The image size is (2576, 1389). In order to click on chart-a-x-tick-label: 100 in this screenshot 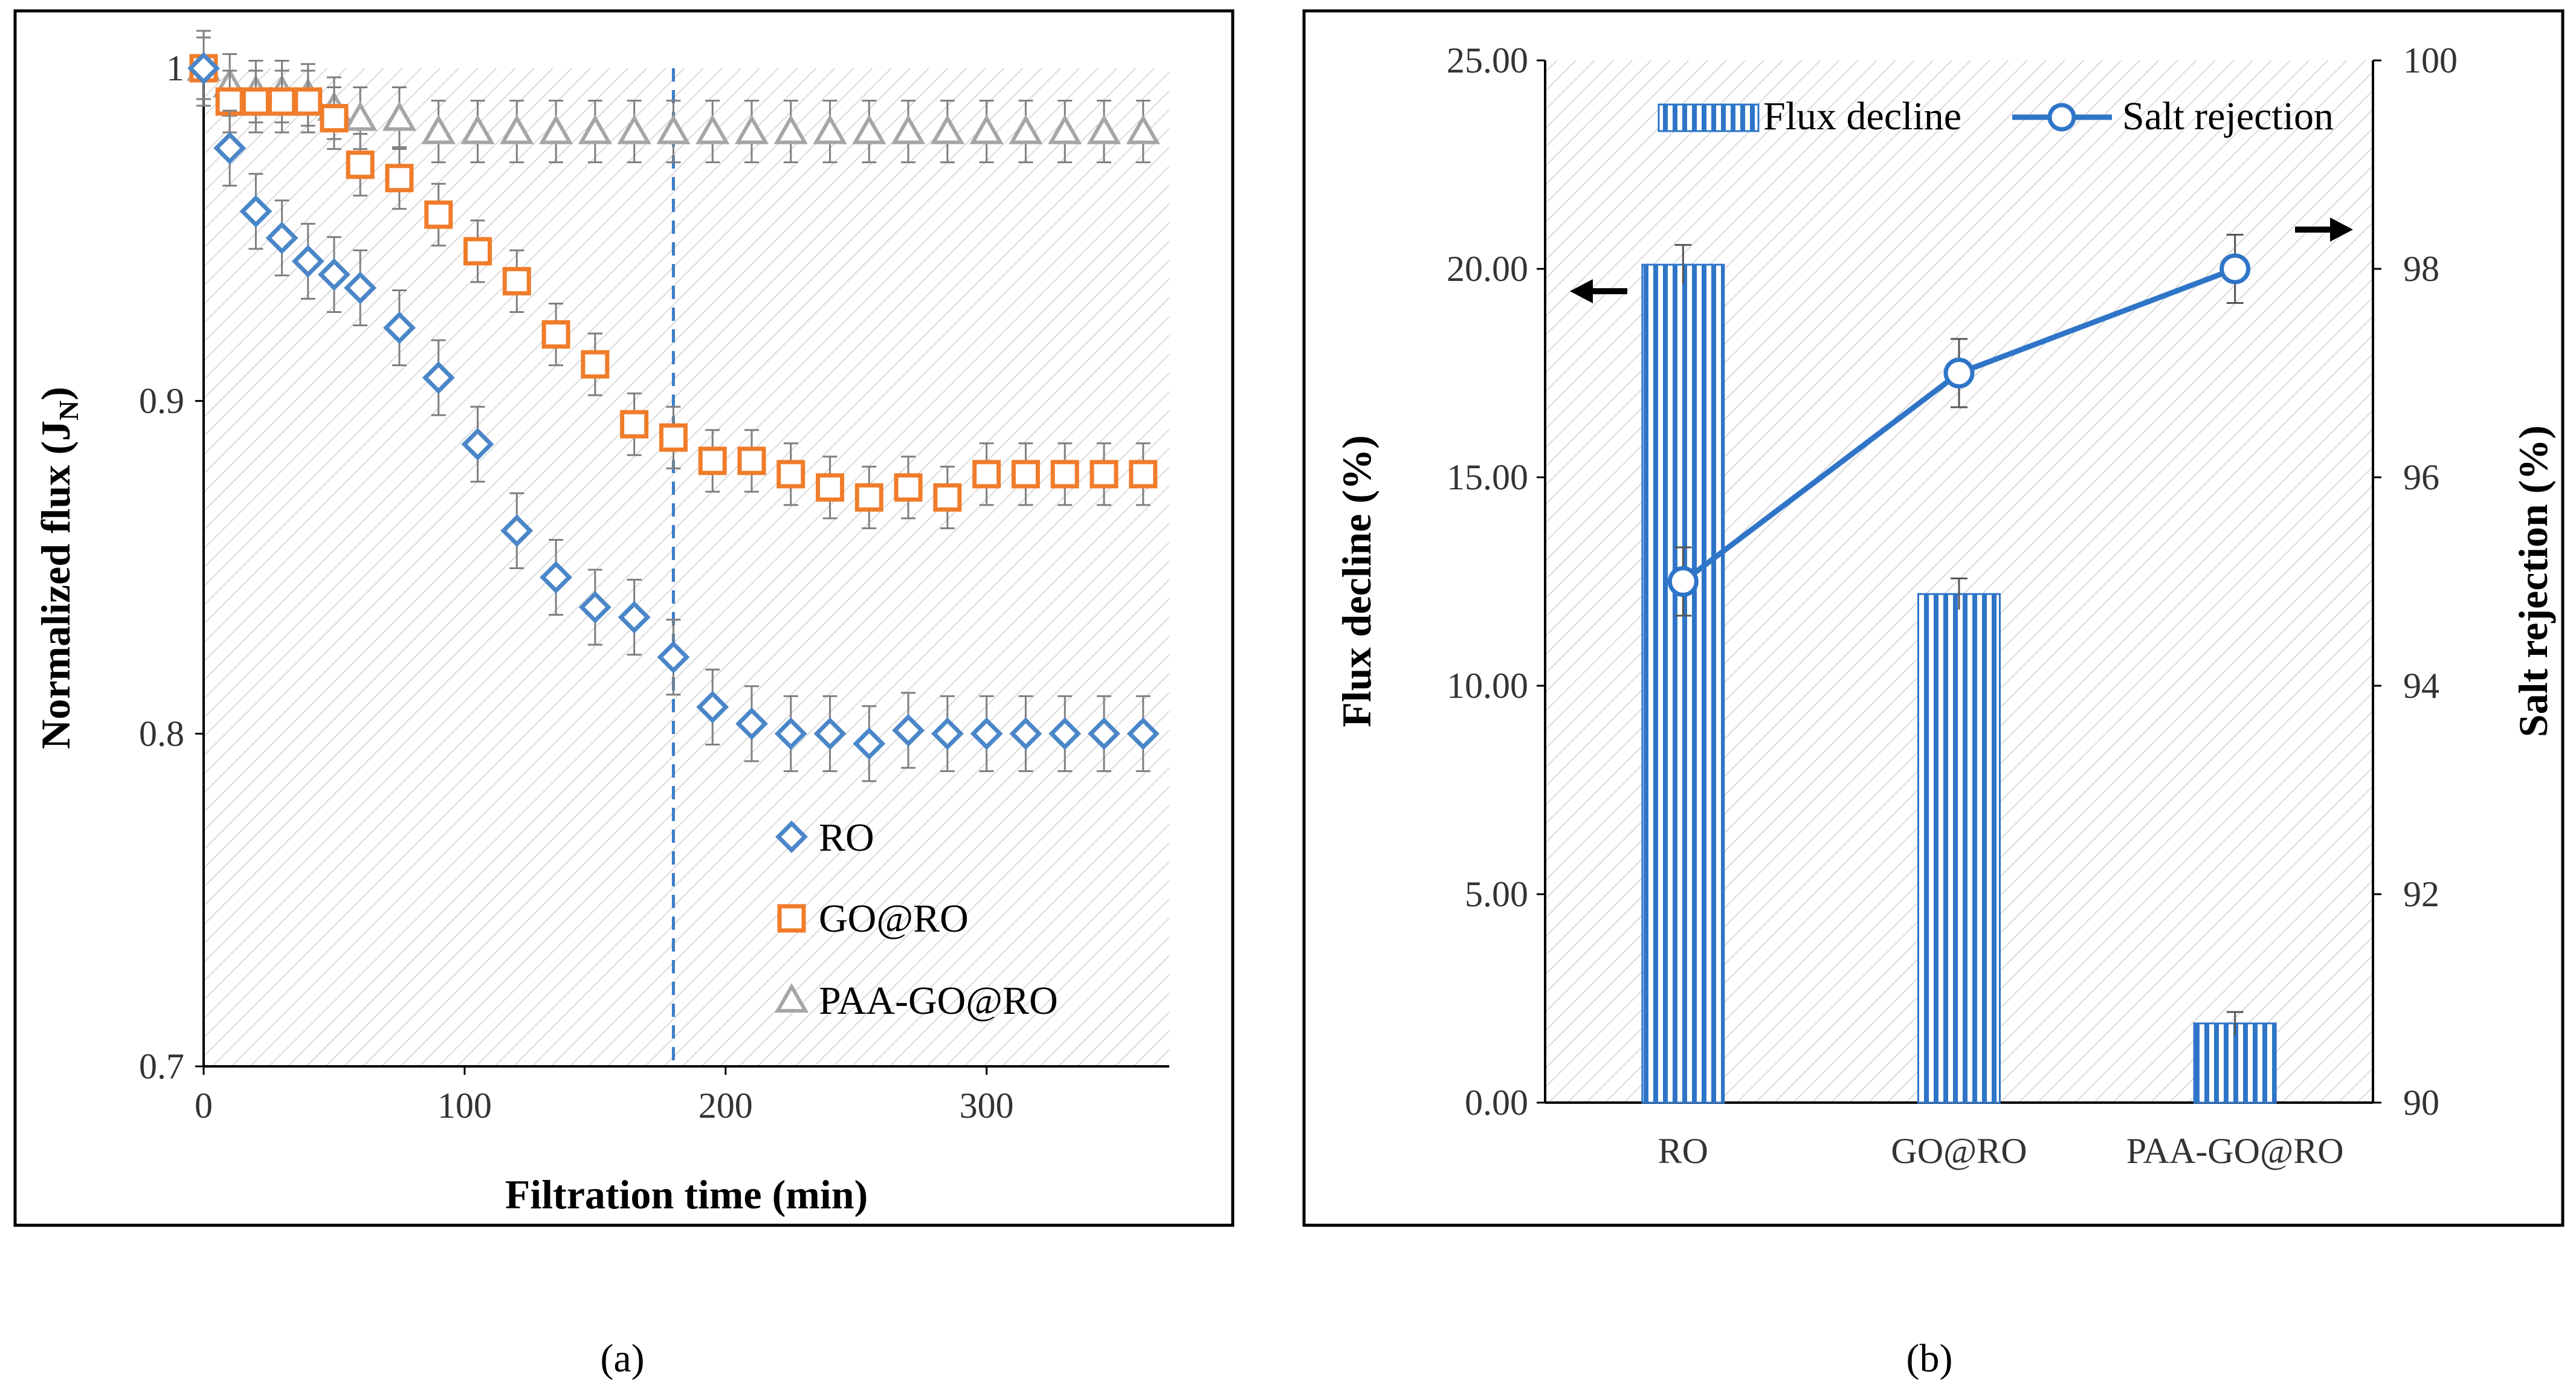, I will do `click(465, 1106)`.